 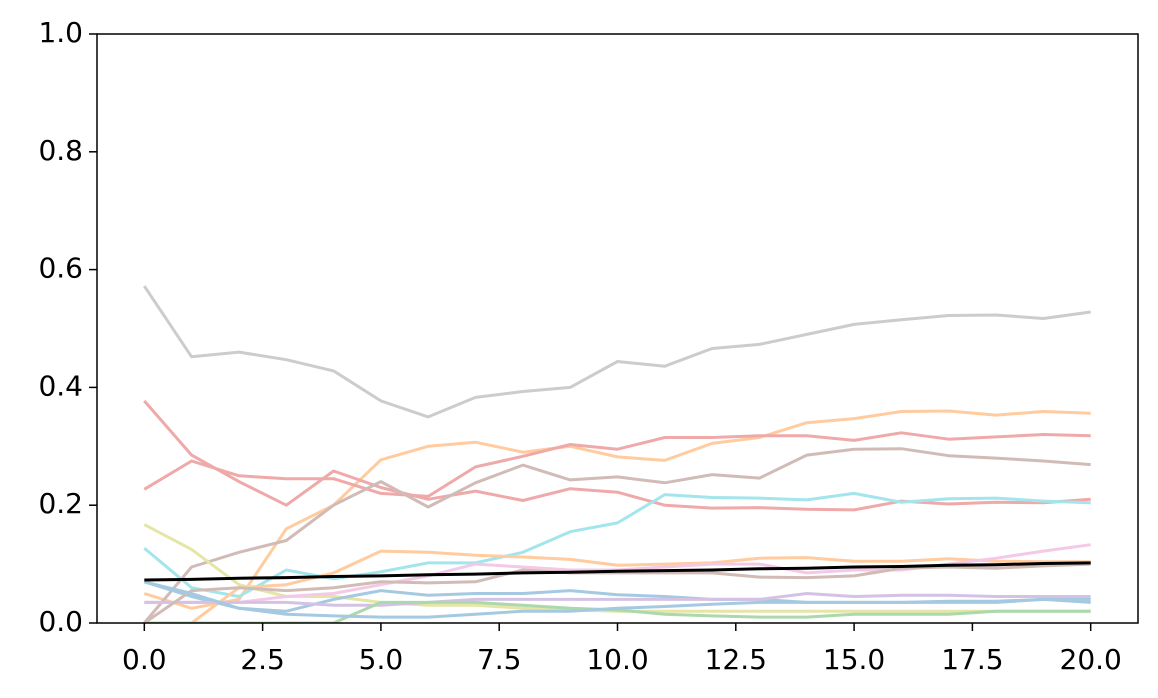 What do you see at coordinates (60, 385) in the screenshot?
I see `y-tick-label: 0.4` at bounding box center [60, 385].